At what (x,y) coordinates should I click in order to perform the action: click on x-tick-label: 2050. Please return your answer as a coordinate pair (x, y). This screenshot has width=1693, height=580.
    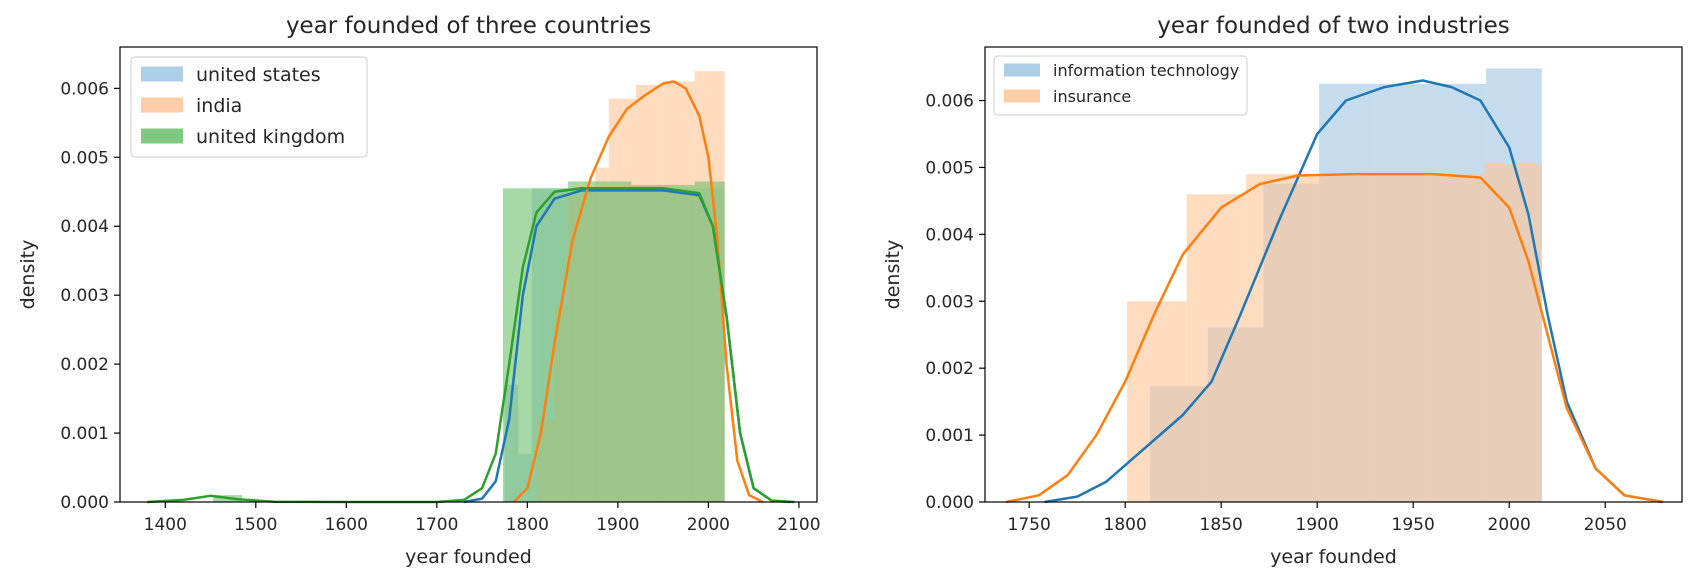
    Looking at the image, I should click on (1605, 525).